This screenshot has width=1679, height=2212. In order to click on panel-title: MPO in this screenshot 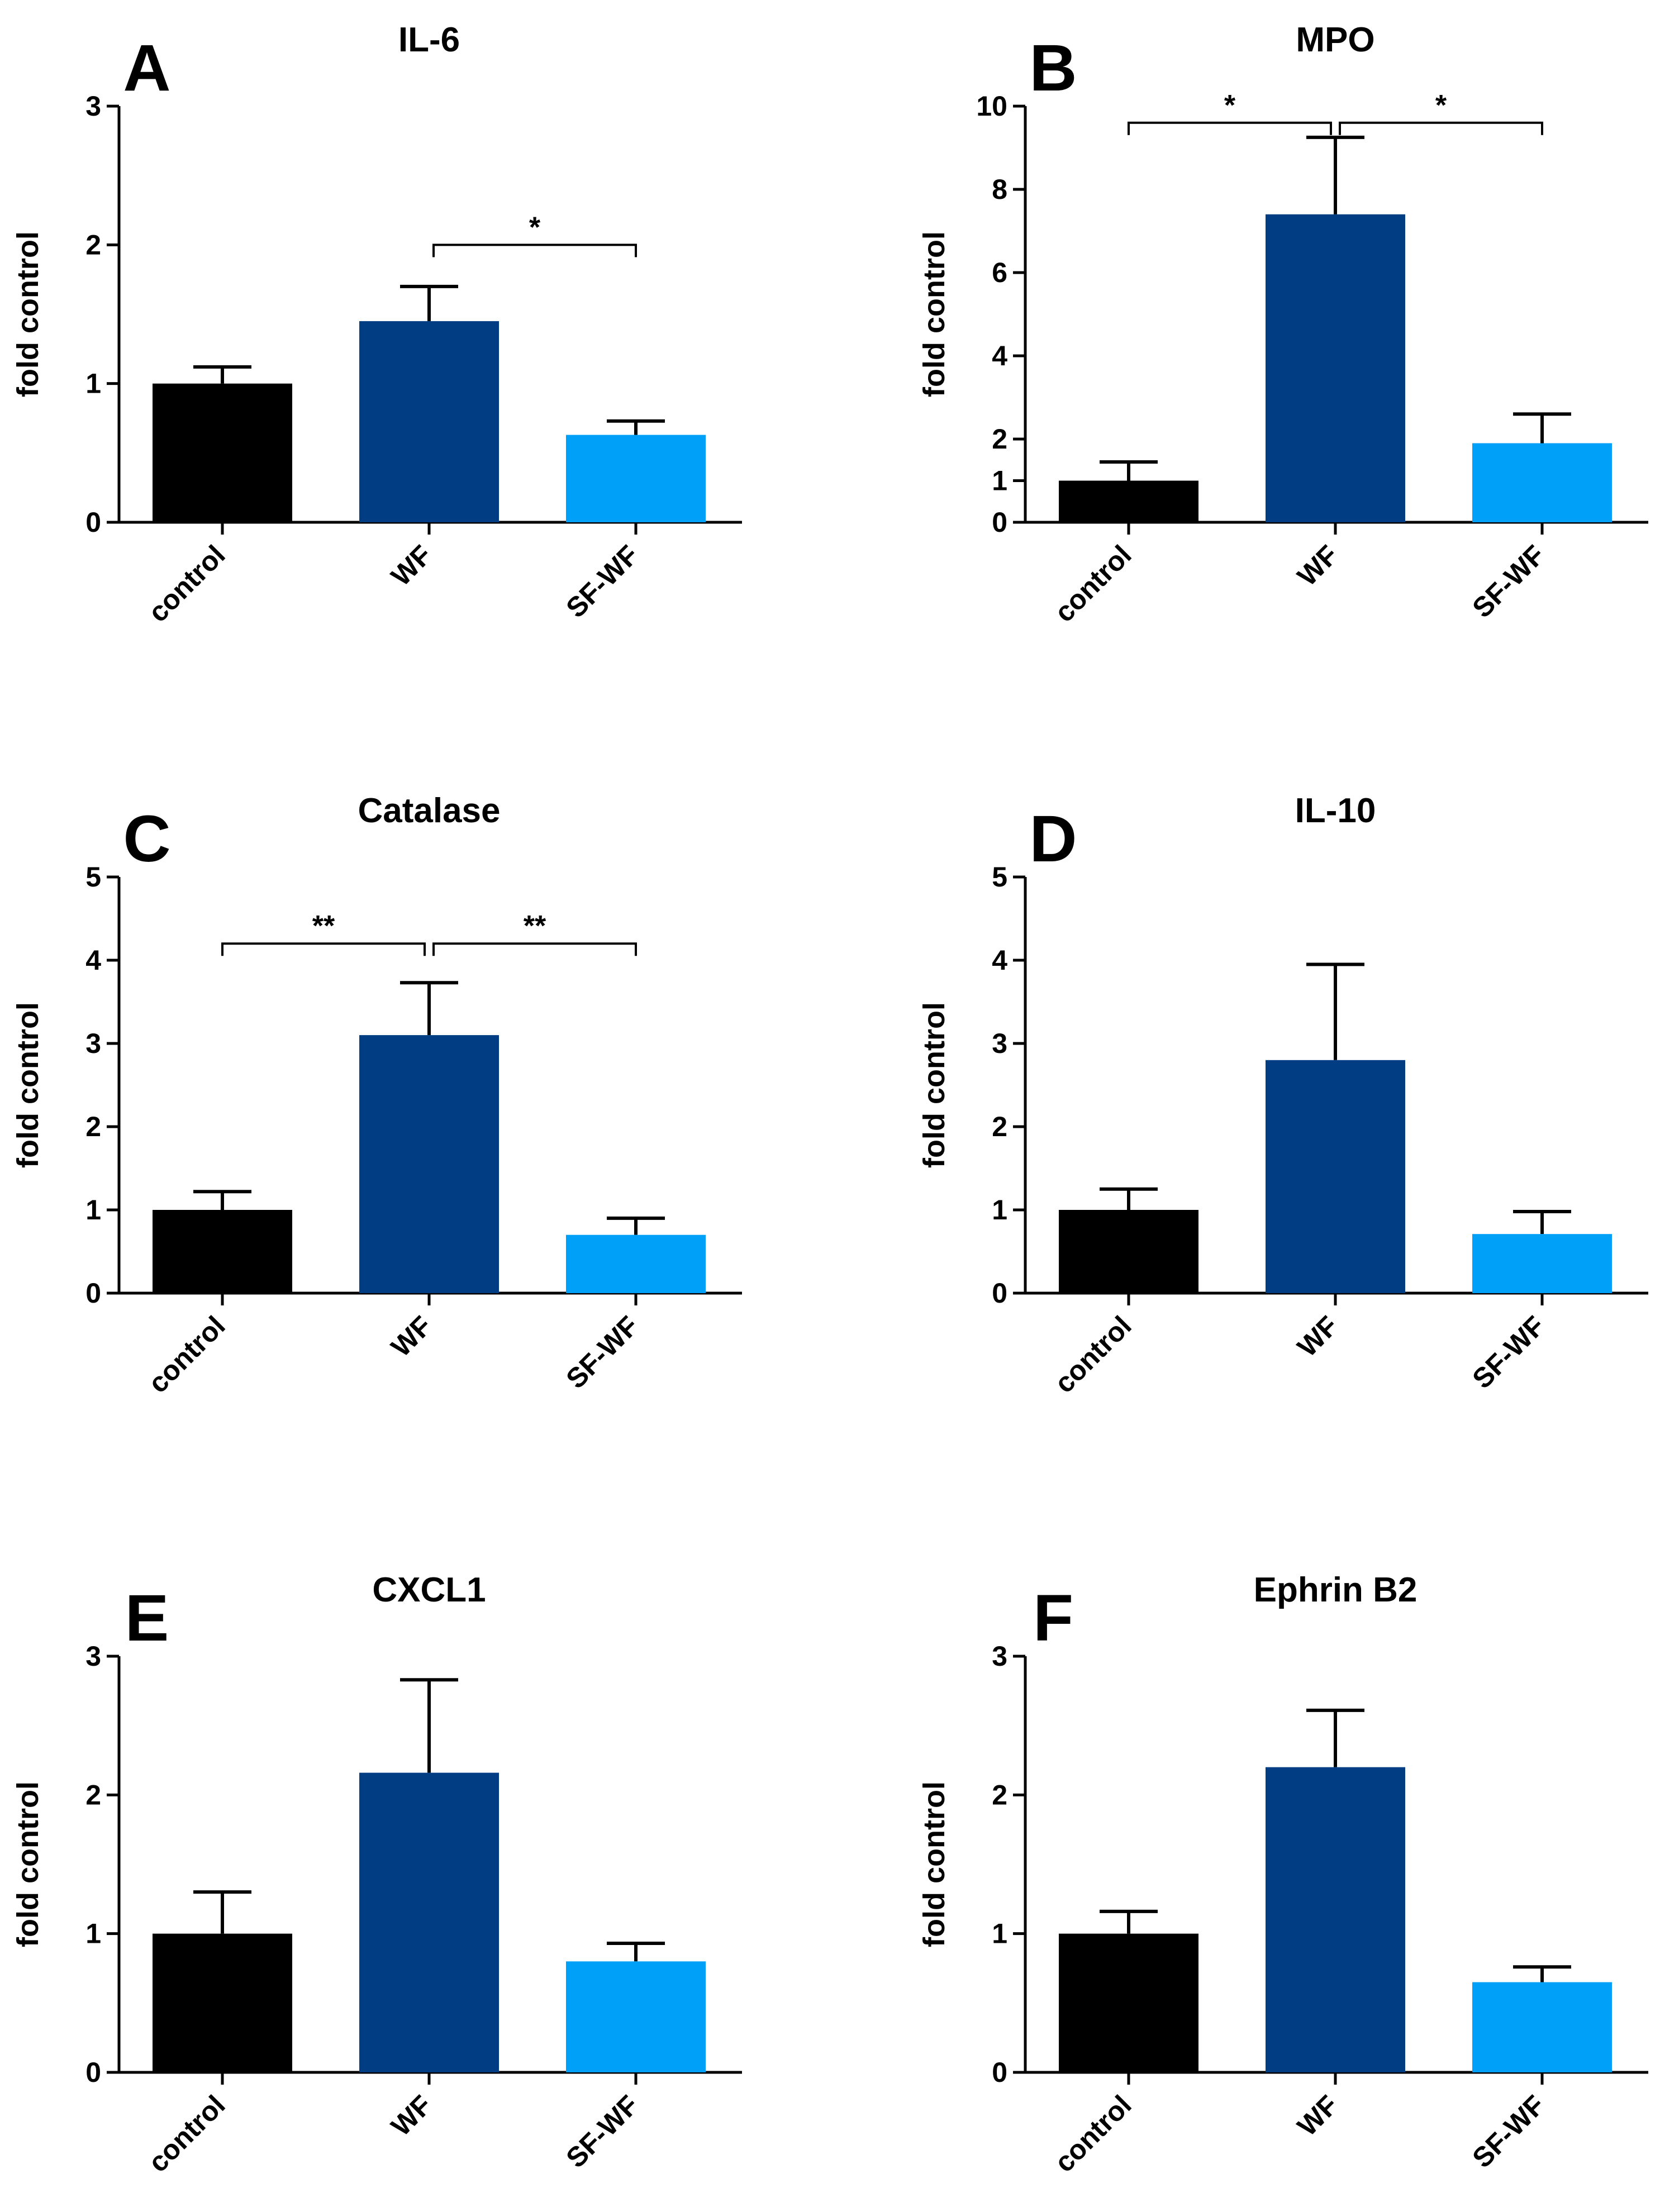, I will do `click(1335, 40)`.